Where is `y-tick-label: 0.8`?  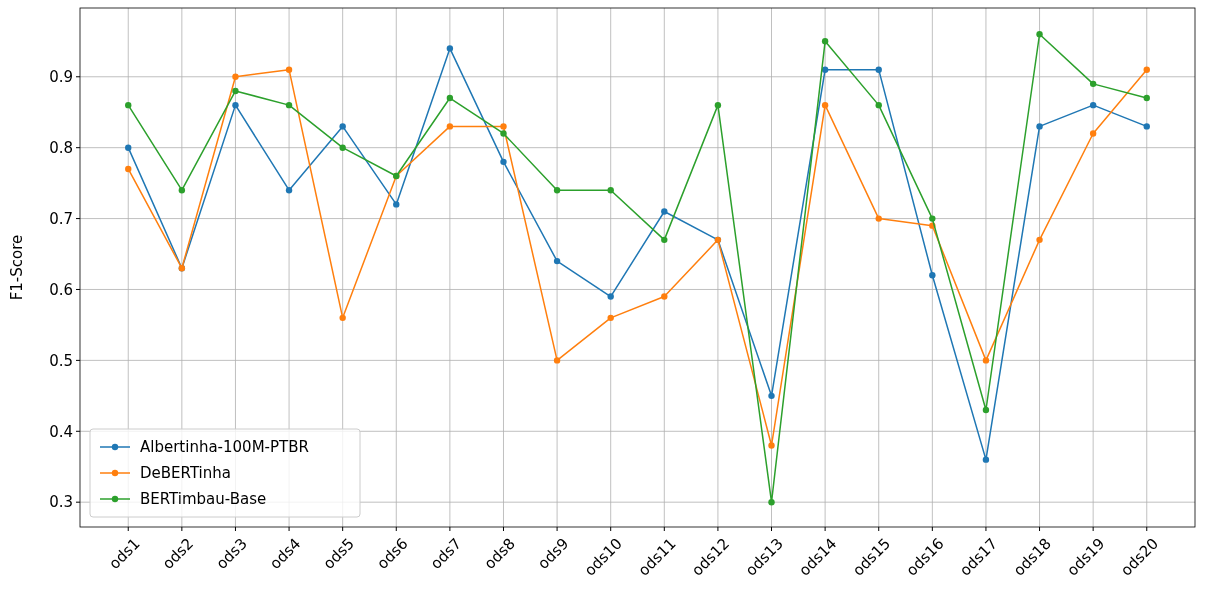
y-tick-label: 0.8 is located at coordinates (61, 147).